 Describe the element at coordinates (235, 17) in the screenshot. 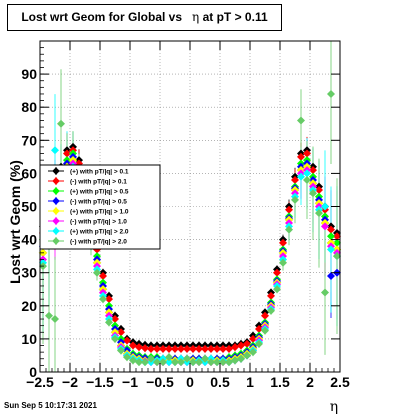

I see `chart-title-suffix: at pT > 0.11` at that location.